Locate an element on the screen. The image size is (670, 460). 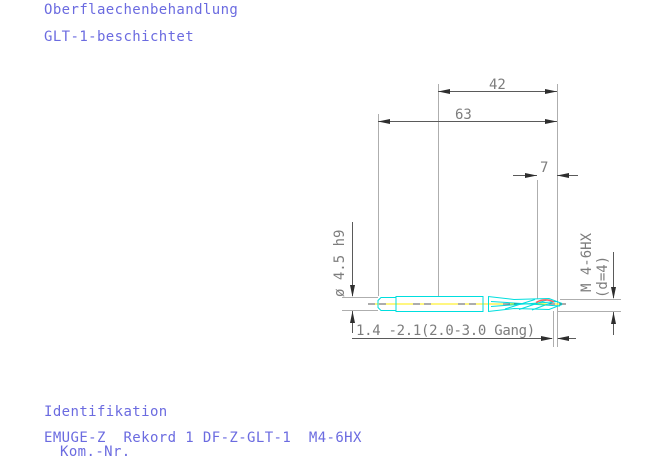
dim-42-label: 42 is located at coordinates (497, 85).